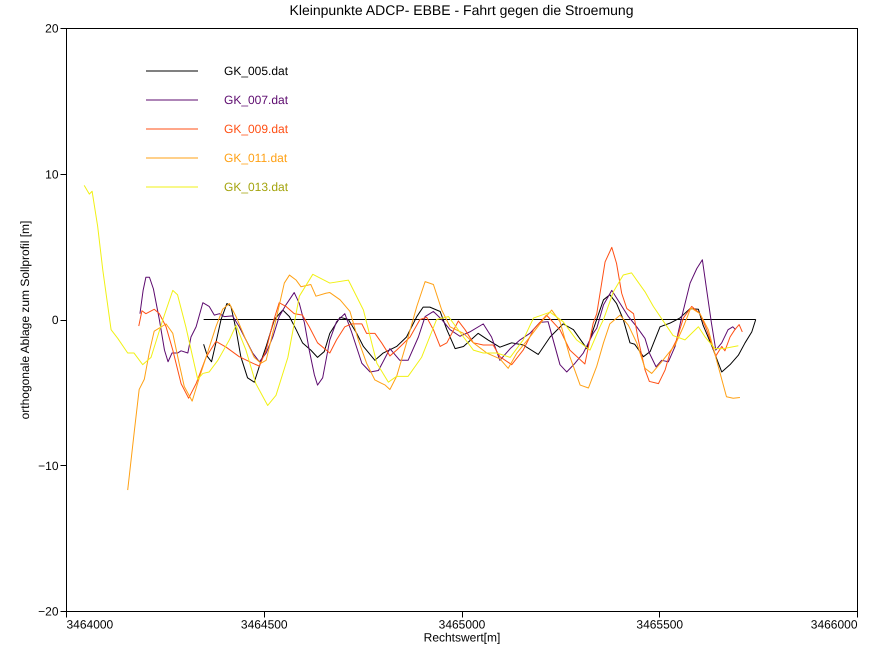 Image resolution: width=891 pixels, height=653 pixels. What do you see at coordinates (90, 625) in the screenshot?
I see `x-tick-label: 3464000` at bounding box center [90, 625].